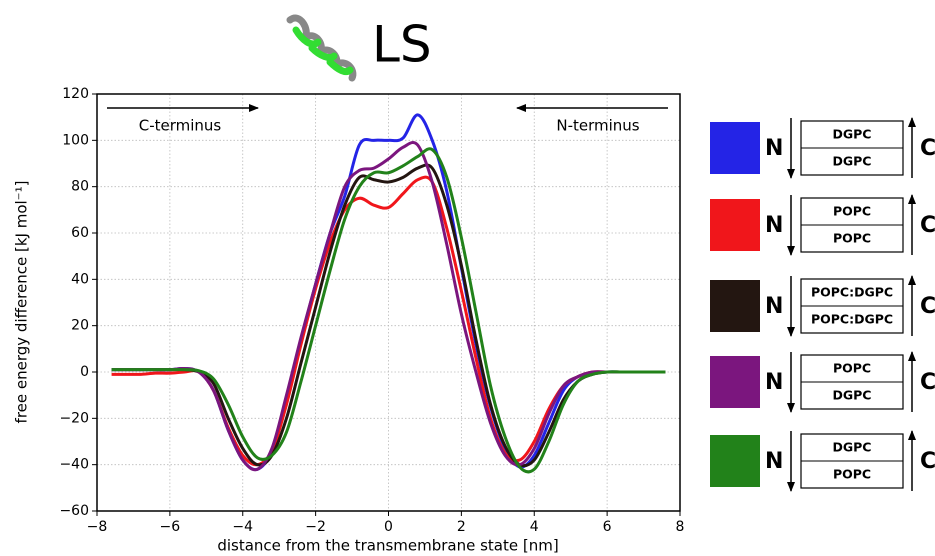 Image resolution: width=935 pixels, height=556 pixels. I want to click on x-tick-label: −4, so click(242, 527).